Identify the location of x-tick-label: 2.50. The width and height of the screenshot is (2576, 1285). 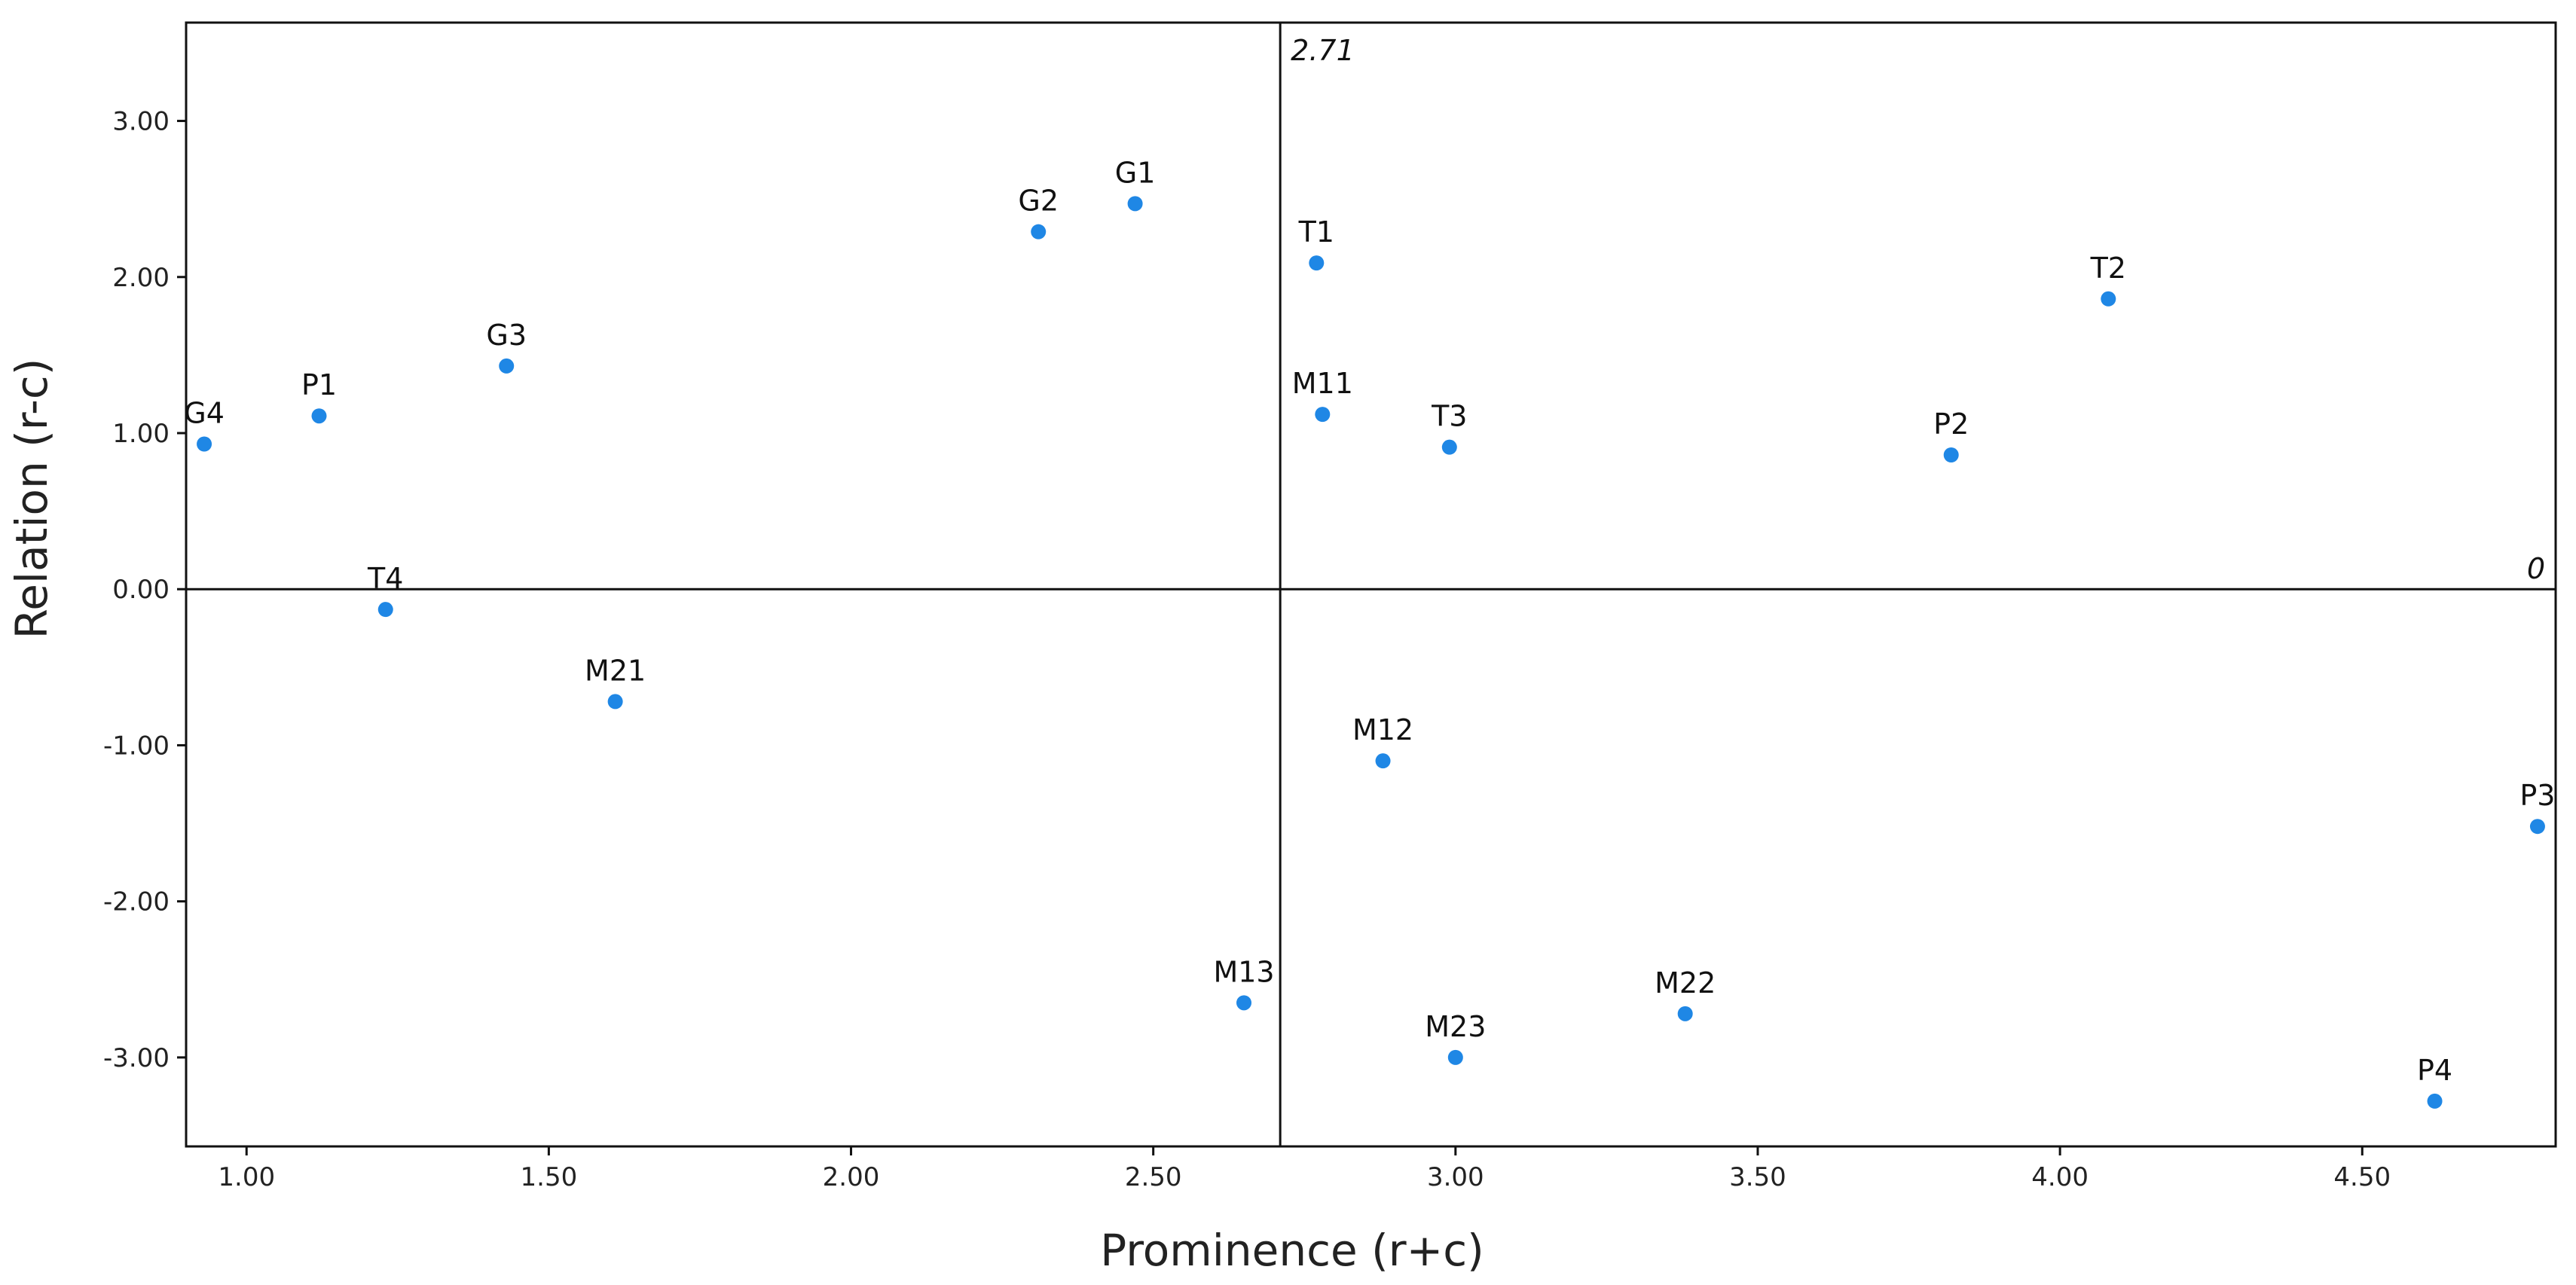
(1153, 1177).